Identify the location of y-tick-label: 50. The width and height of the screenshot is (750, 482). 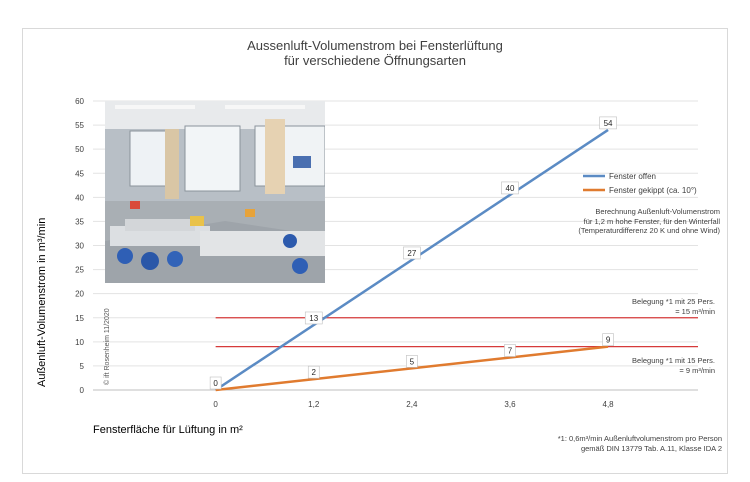
(79, 149).